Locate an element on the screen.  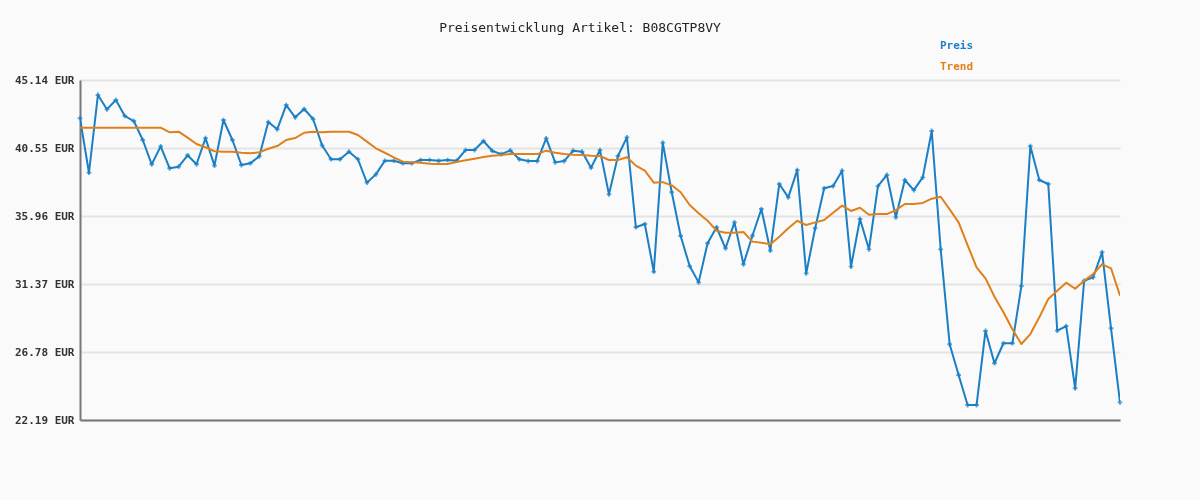
y-tick-label: 26.78 EUR is located at coordinates (44, 352).